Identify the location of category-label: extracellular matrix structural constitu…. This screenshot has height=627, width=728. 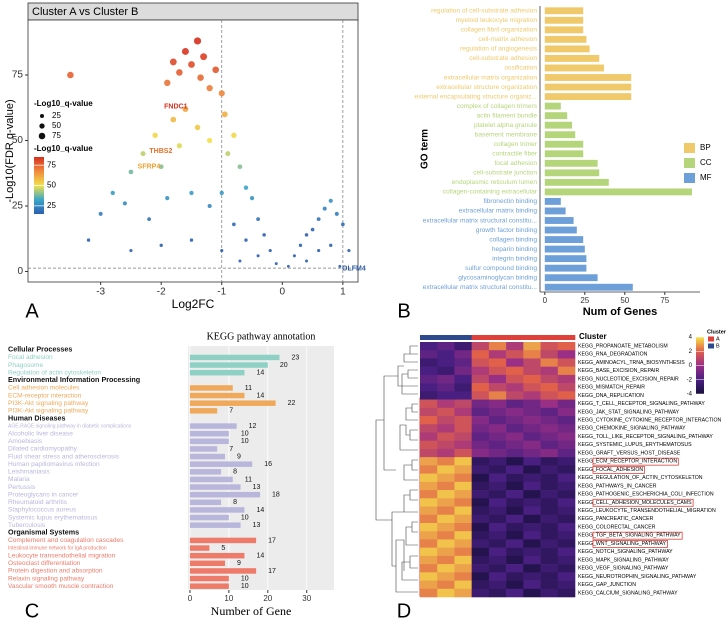
(480, 220).